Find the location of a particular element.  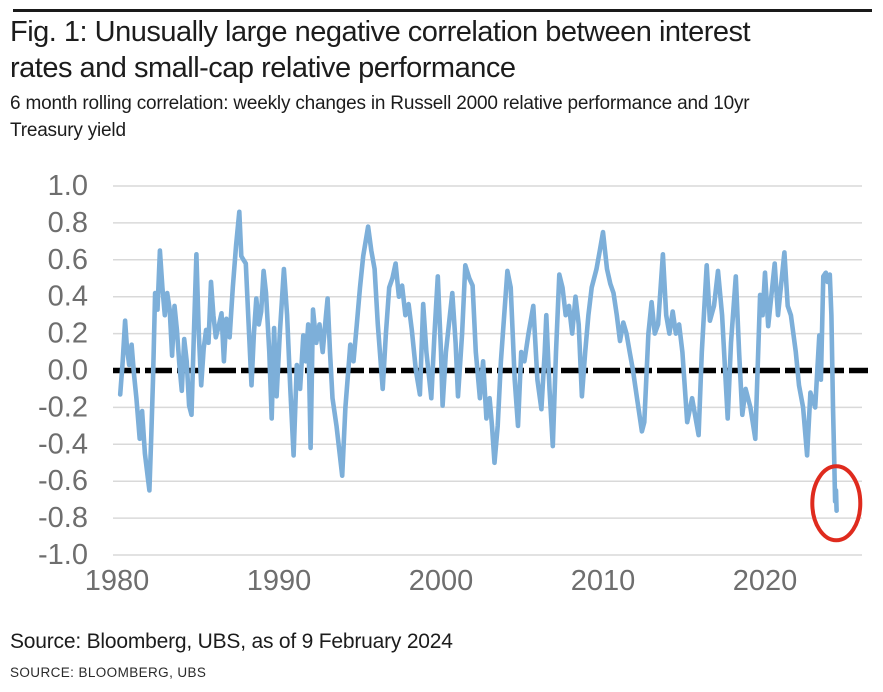

source-line-caps: SOURCE: BLOOMBERG, UBS is located at coordinates (108, 672).